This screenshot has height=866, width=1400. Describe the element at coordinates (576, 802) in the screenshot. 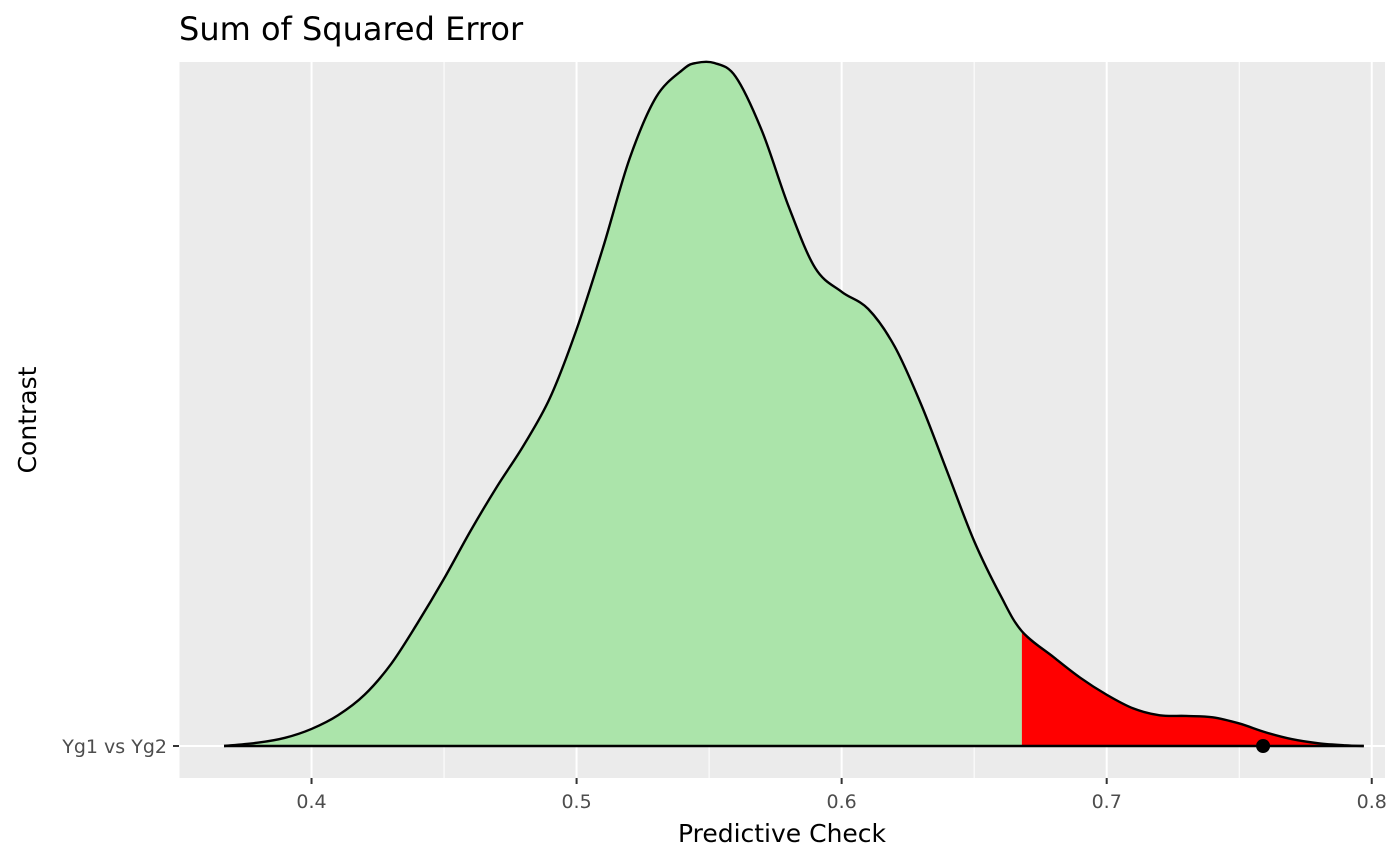

I see `x-tick-label: 0.5` at that location.